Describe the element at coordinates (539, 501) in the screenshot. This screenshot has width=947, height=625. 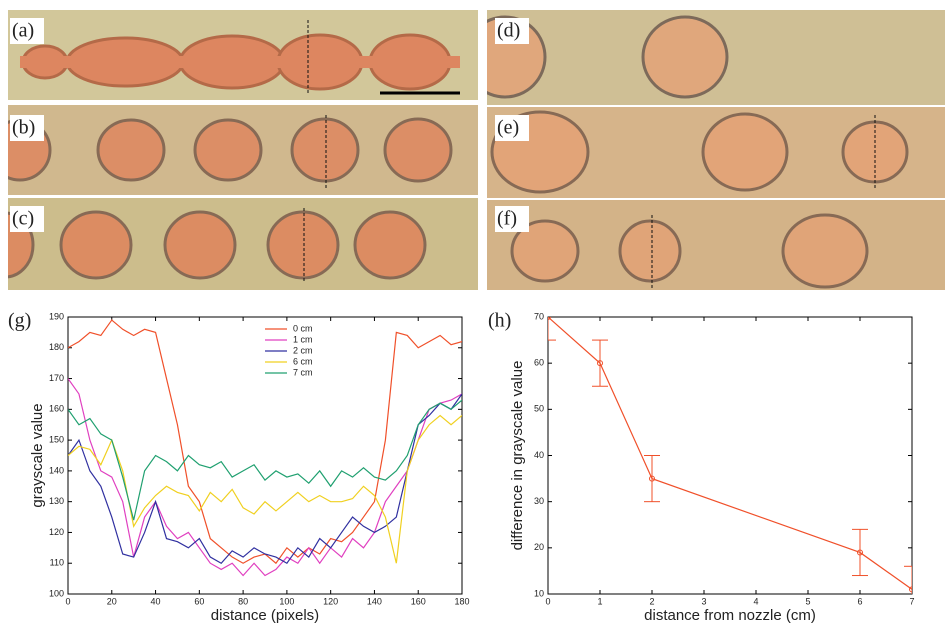
I see `y-tick-label: 30` at that location.